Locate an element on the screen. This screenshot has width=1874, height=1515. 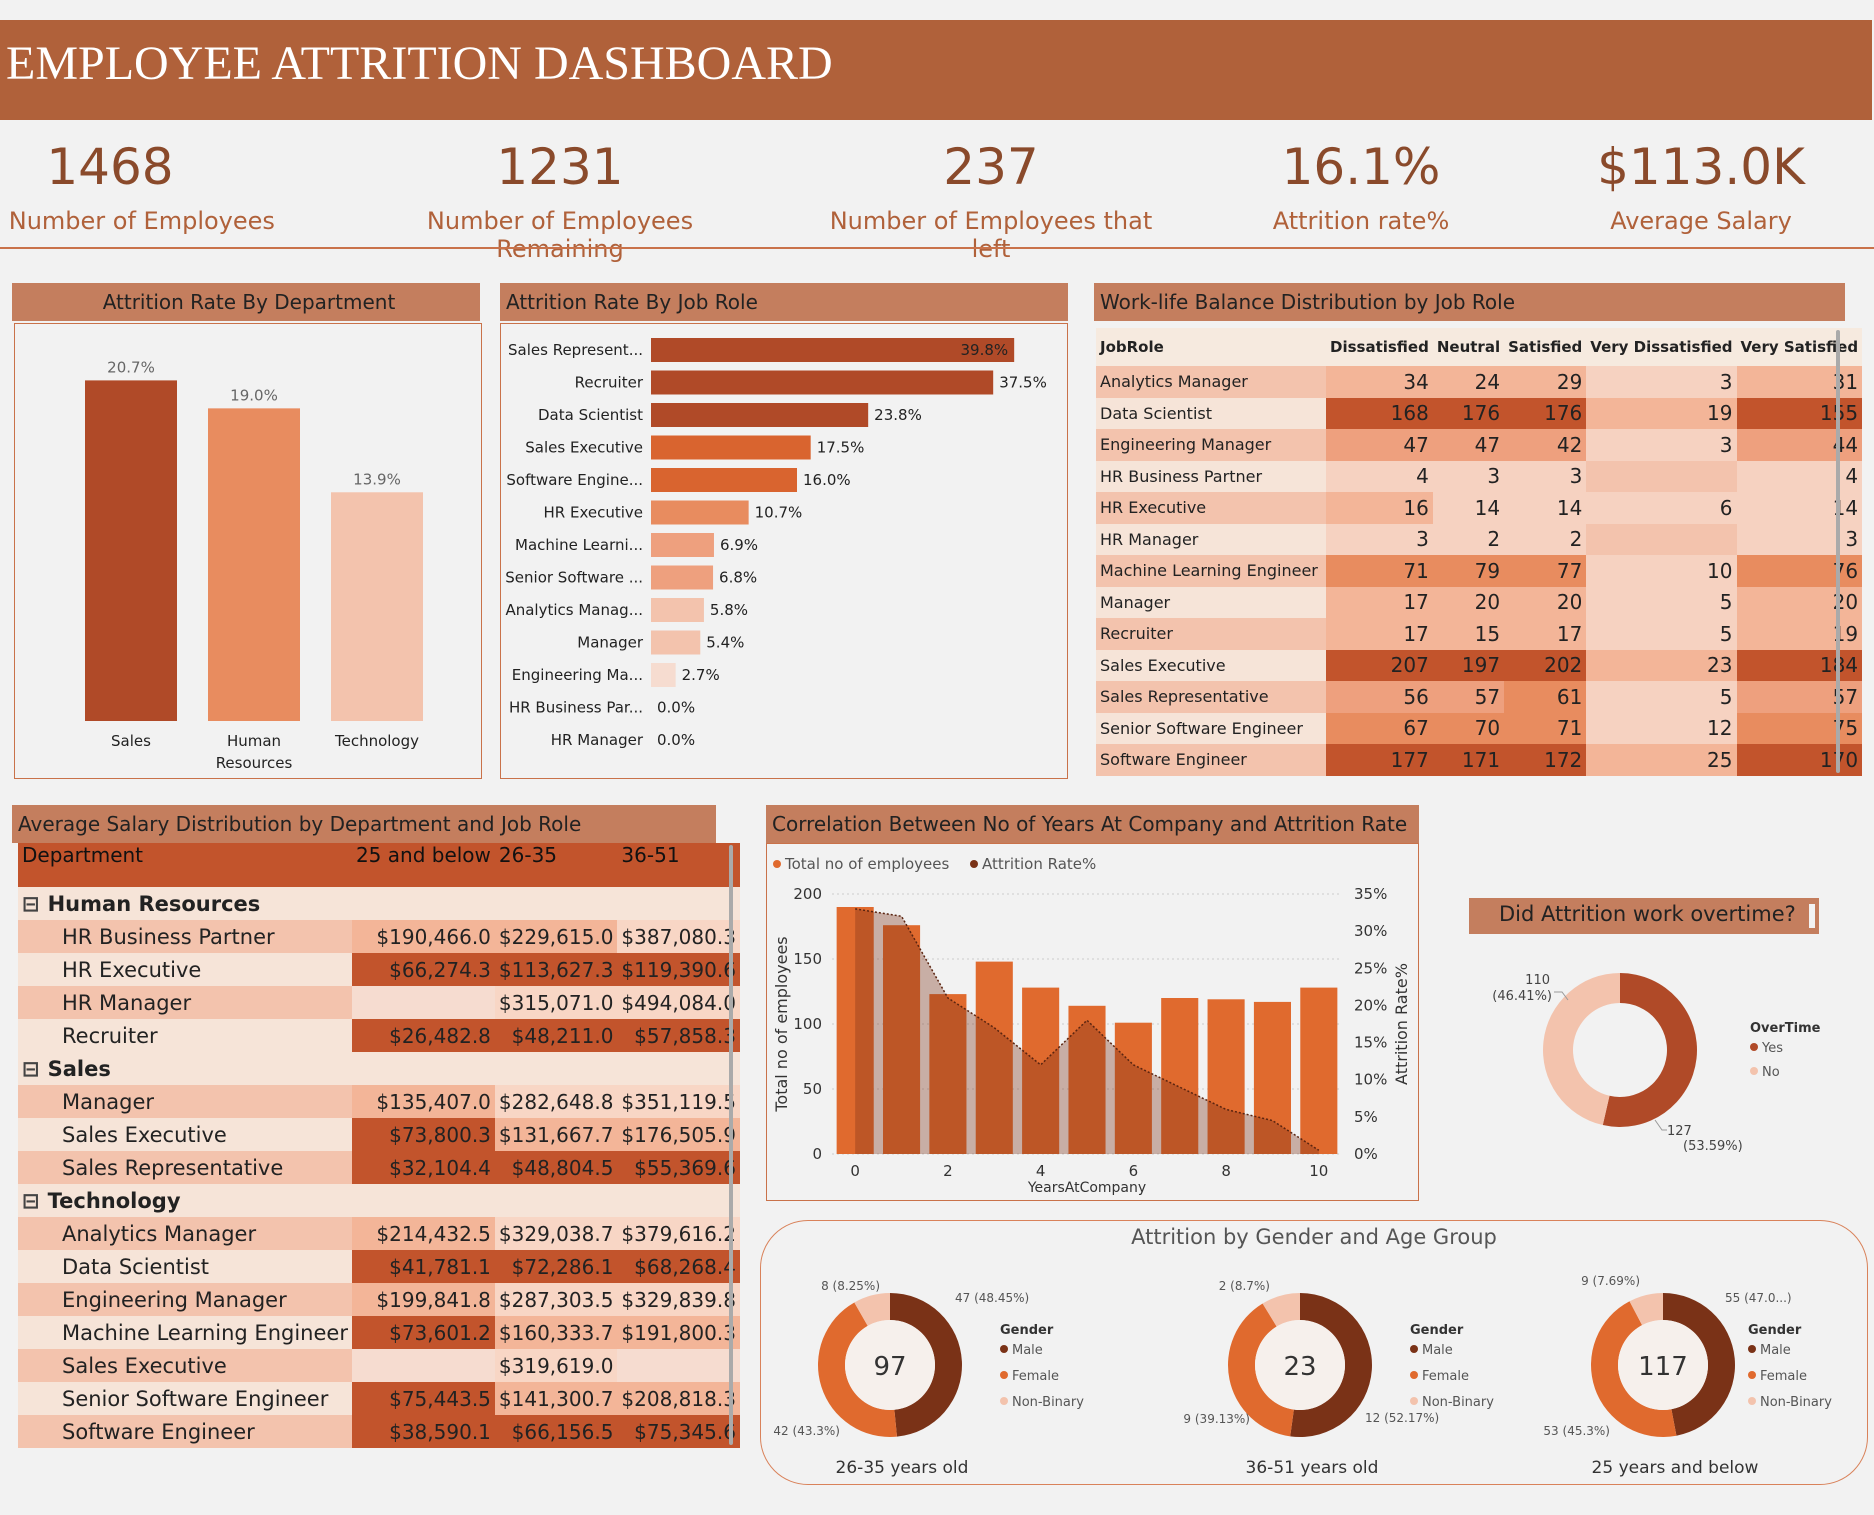
kpi-divider is located at coordinates (937, 248).